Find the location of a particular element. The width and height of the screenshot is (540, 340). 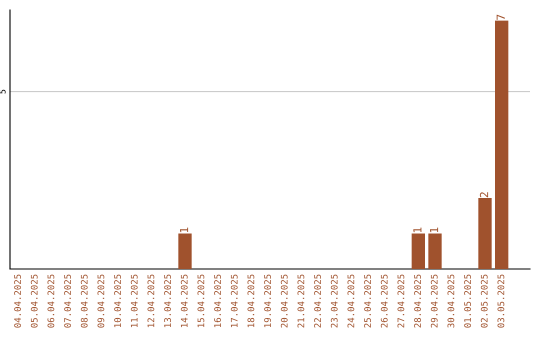

x-tick-label: 02.05.2025 is located at coordinates (484, 301).